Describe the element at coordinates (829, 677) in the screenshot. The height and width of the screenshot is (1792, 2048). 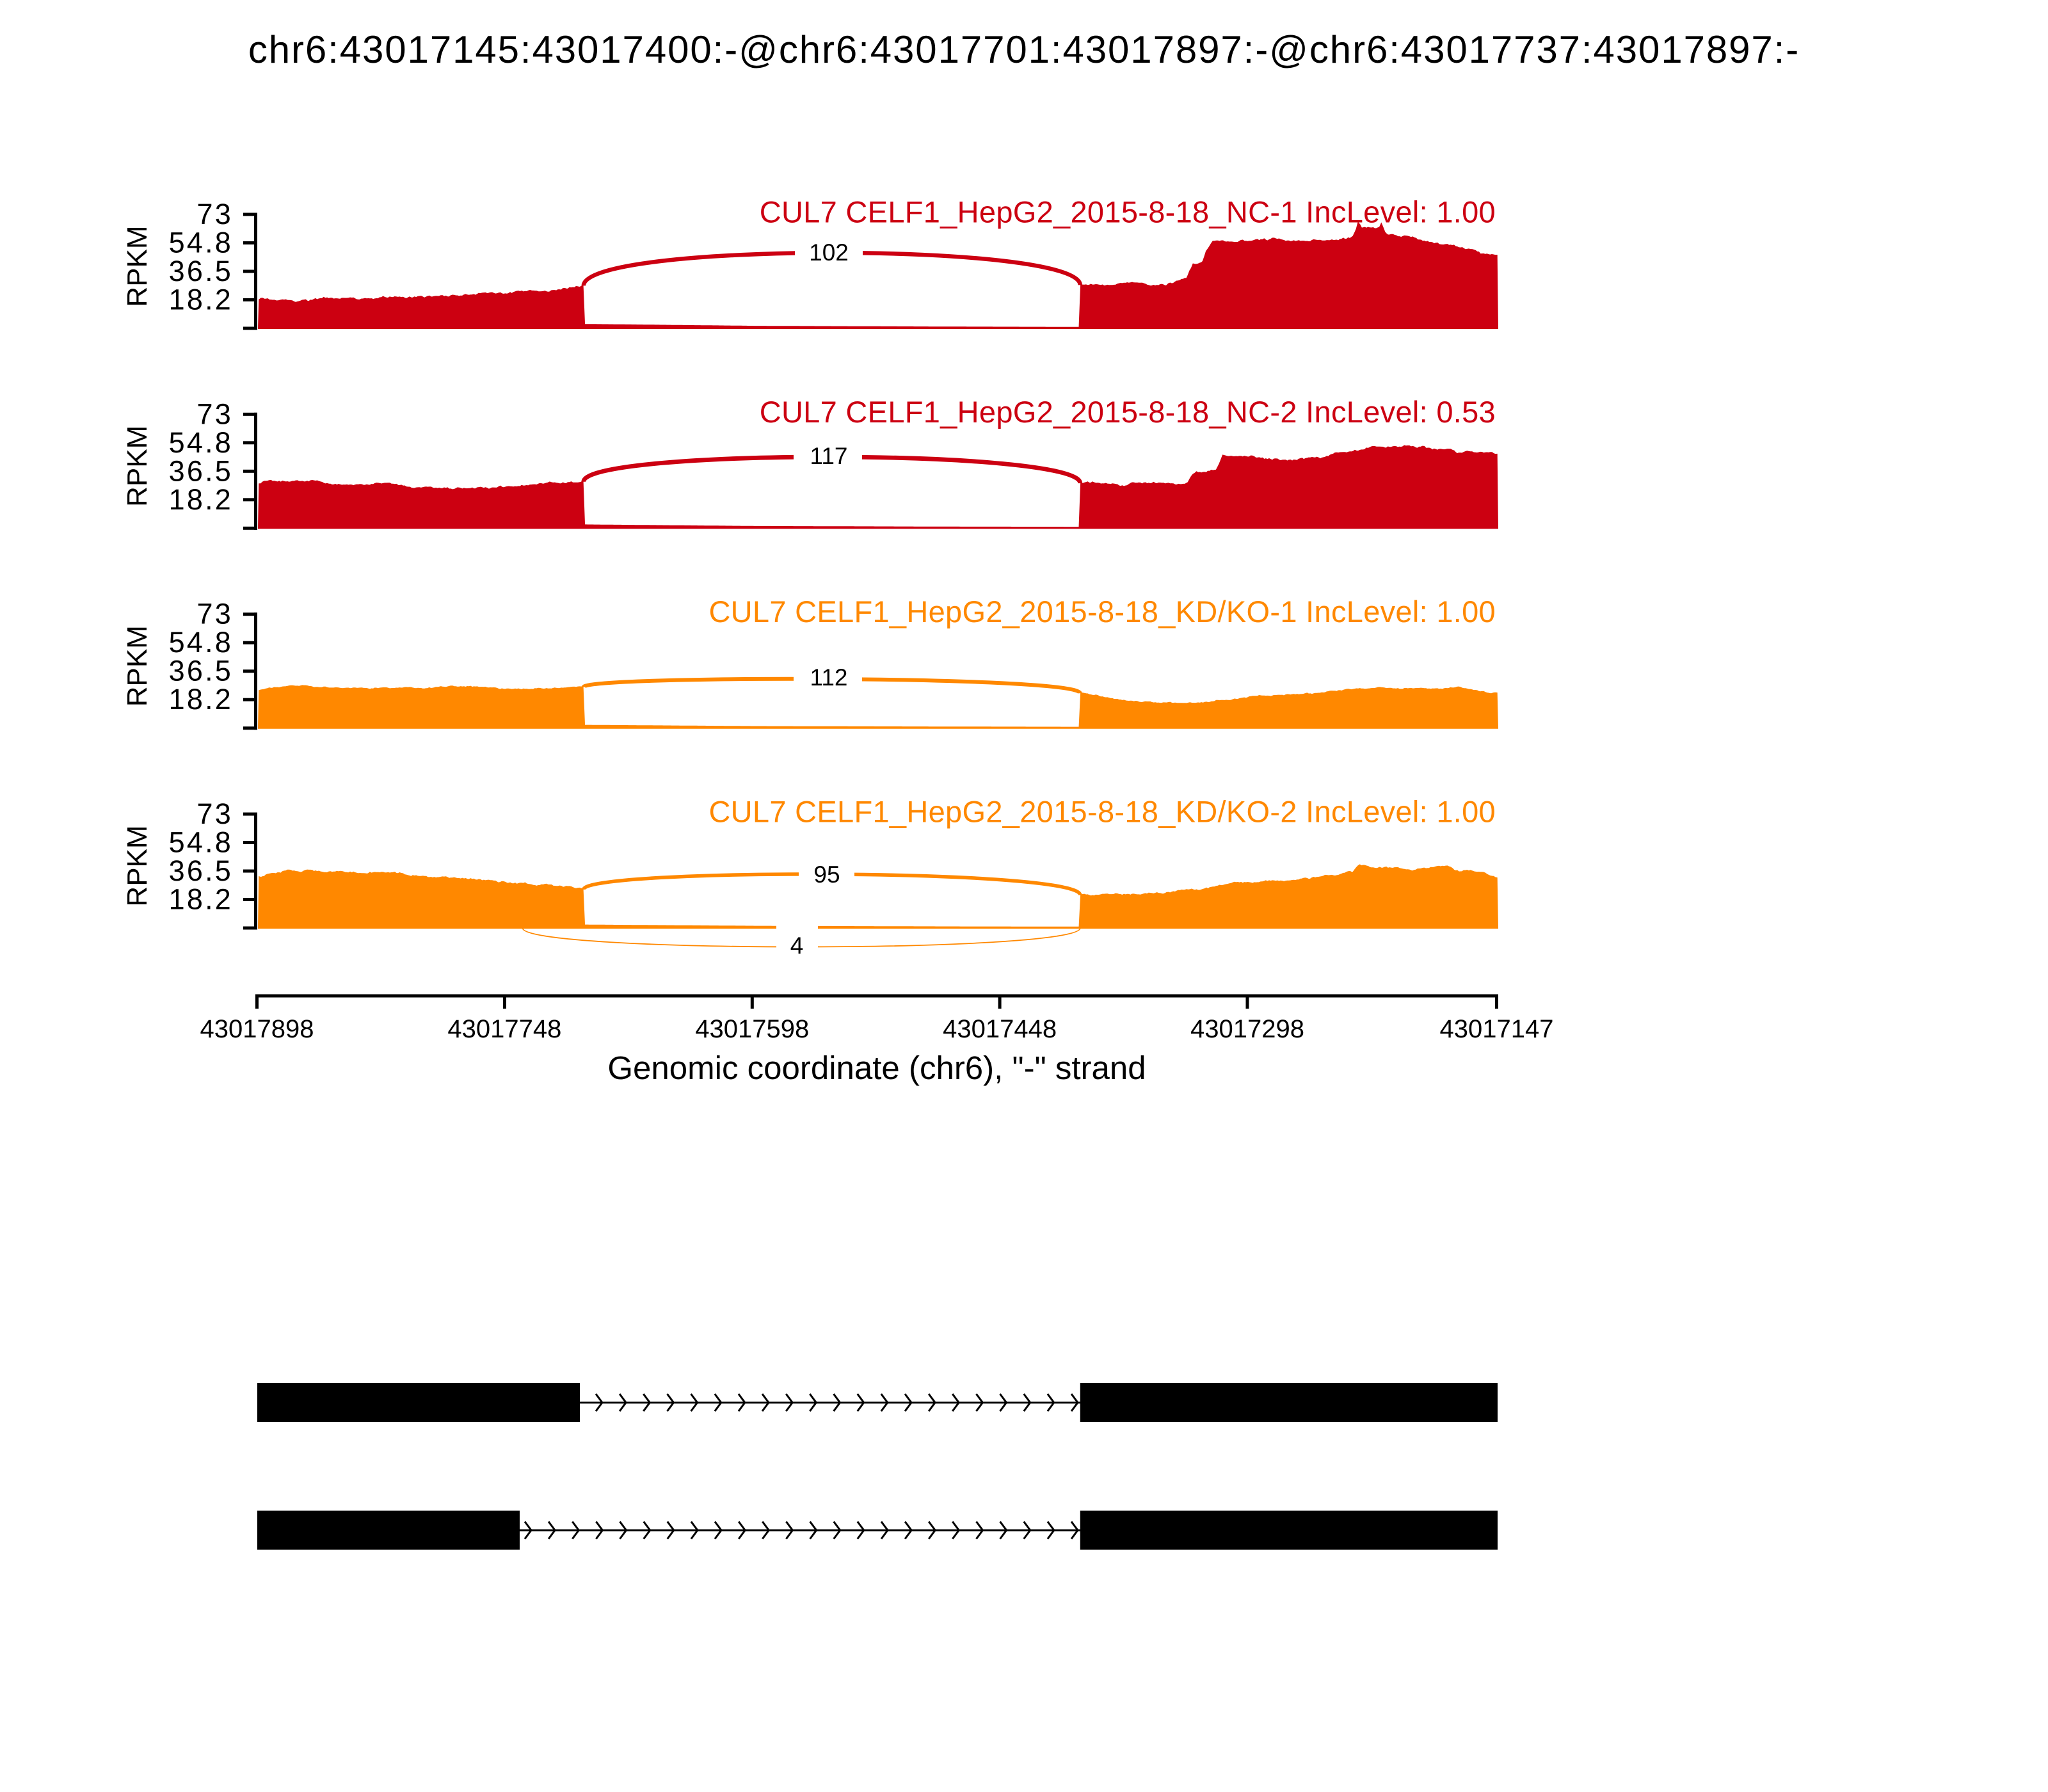
I see `svg-text: 112` at that location.